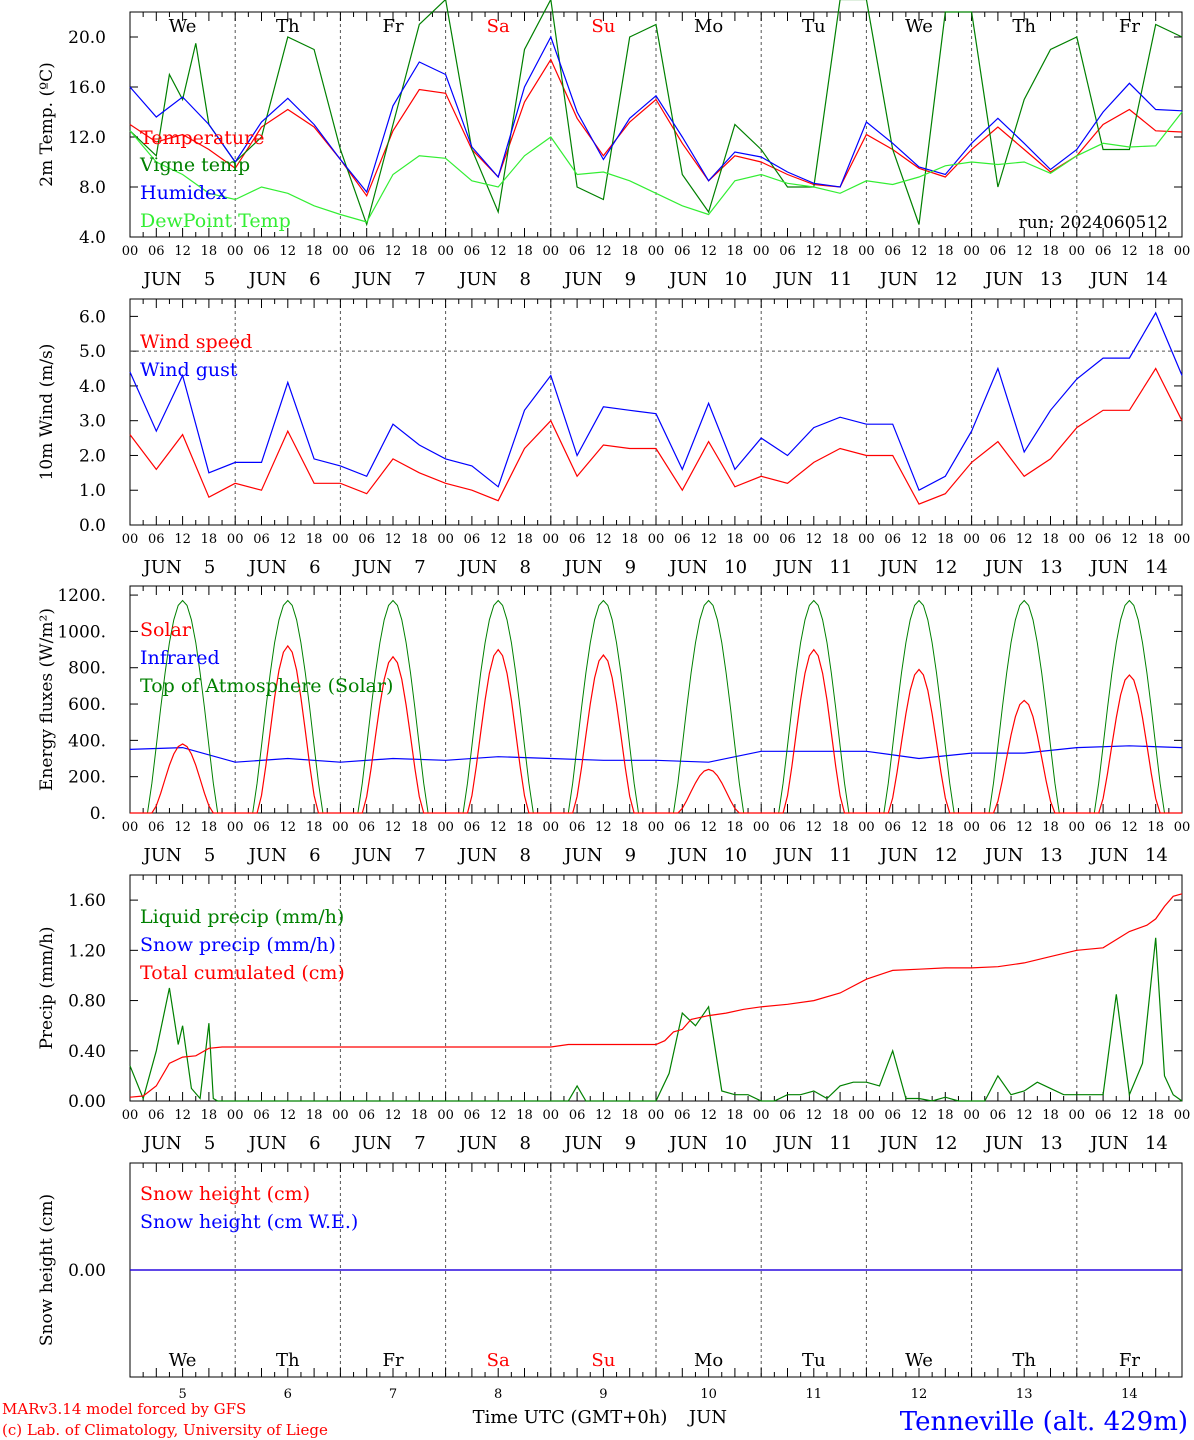 This screenshot has width=1194, height=1440. What do you see at coordinates (1024, 1394) in the screenshot?
I see `footer-day-number: 13` at bounding box center [1024, 1394].